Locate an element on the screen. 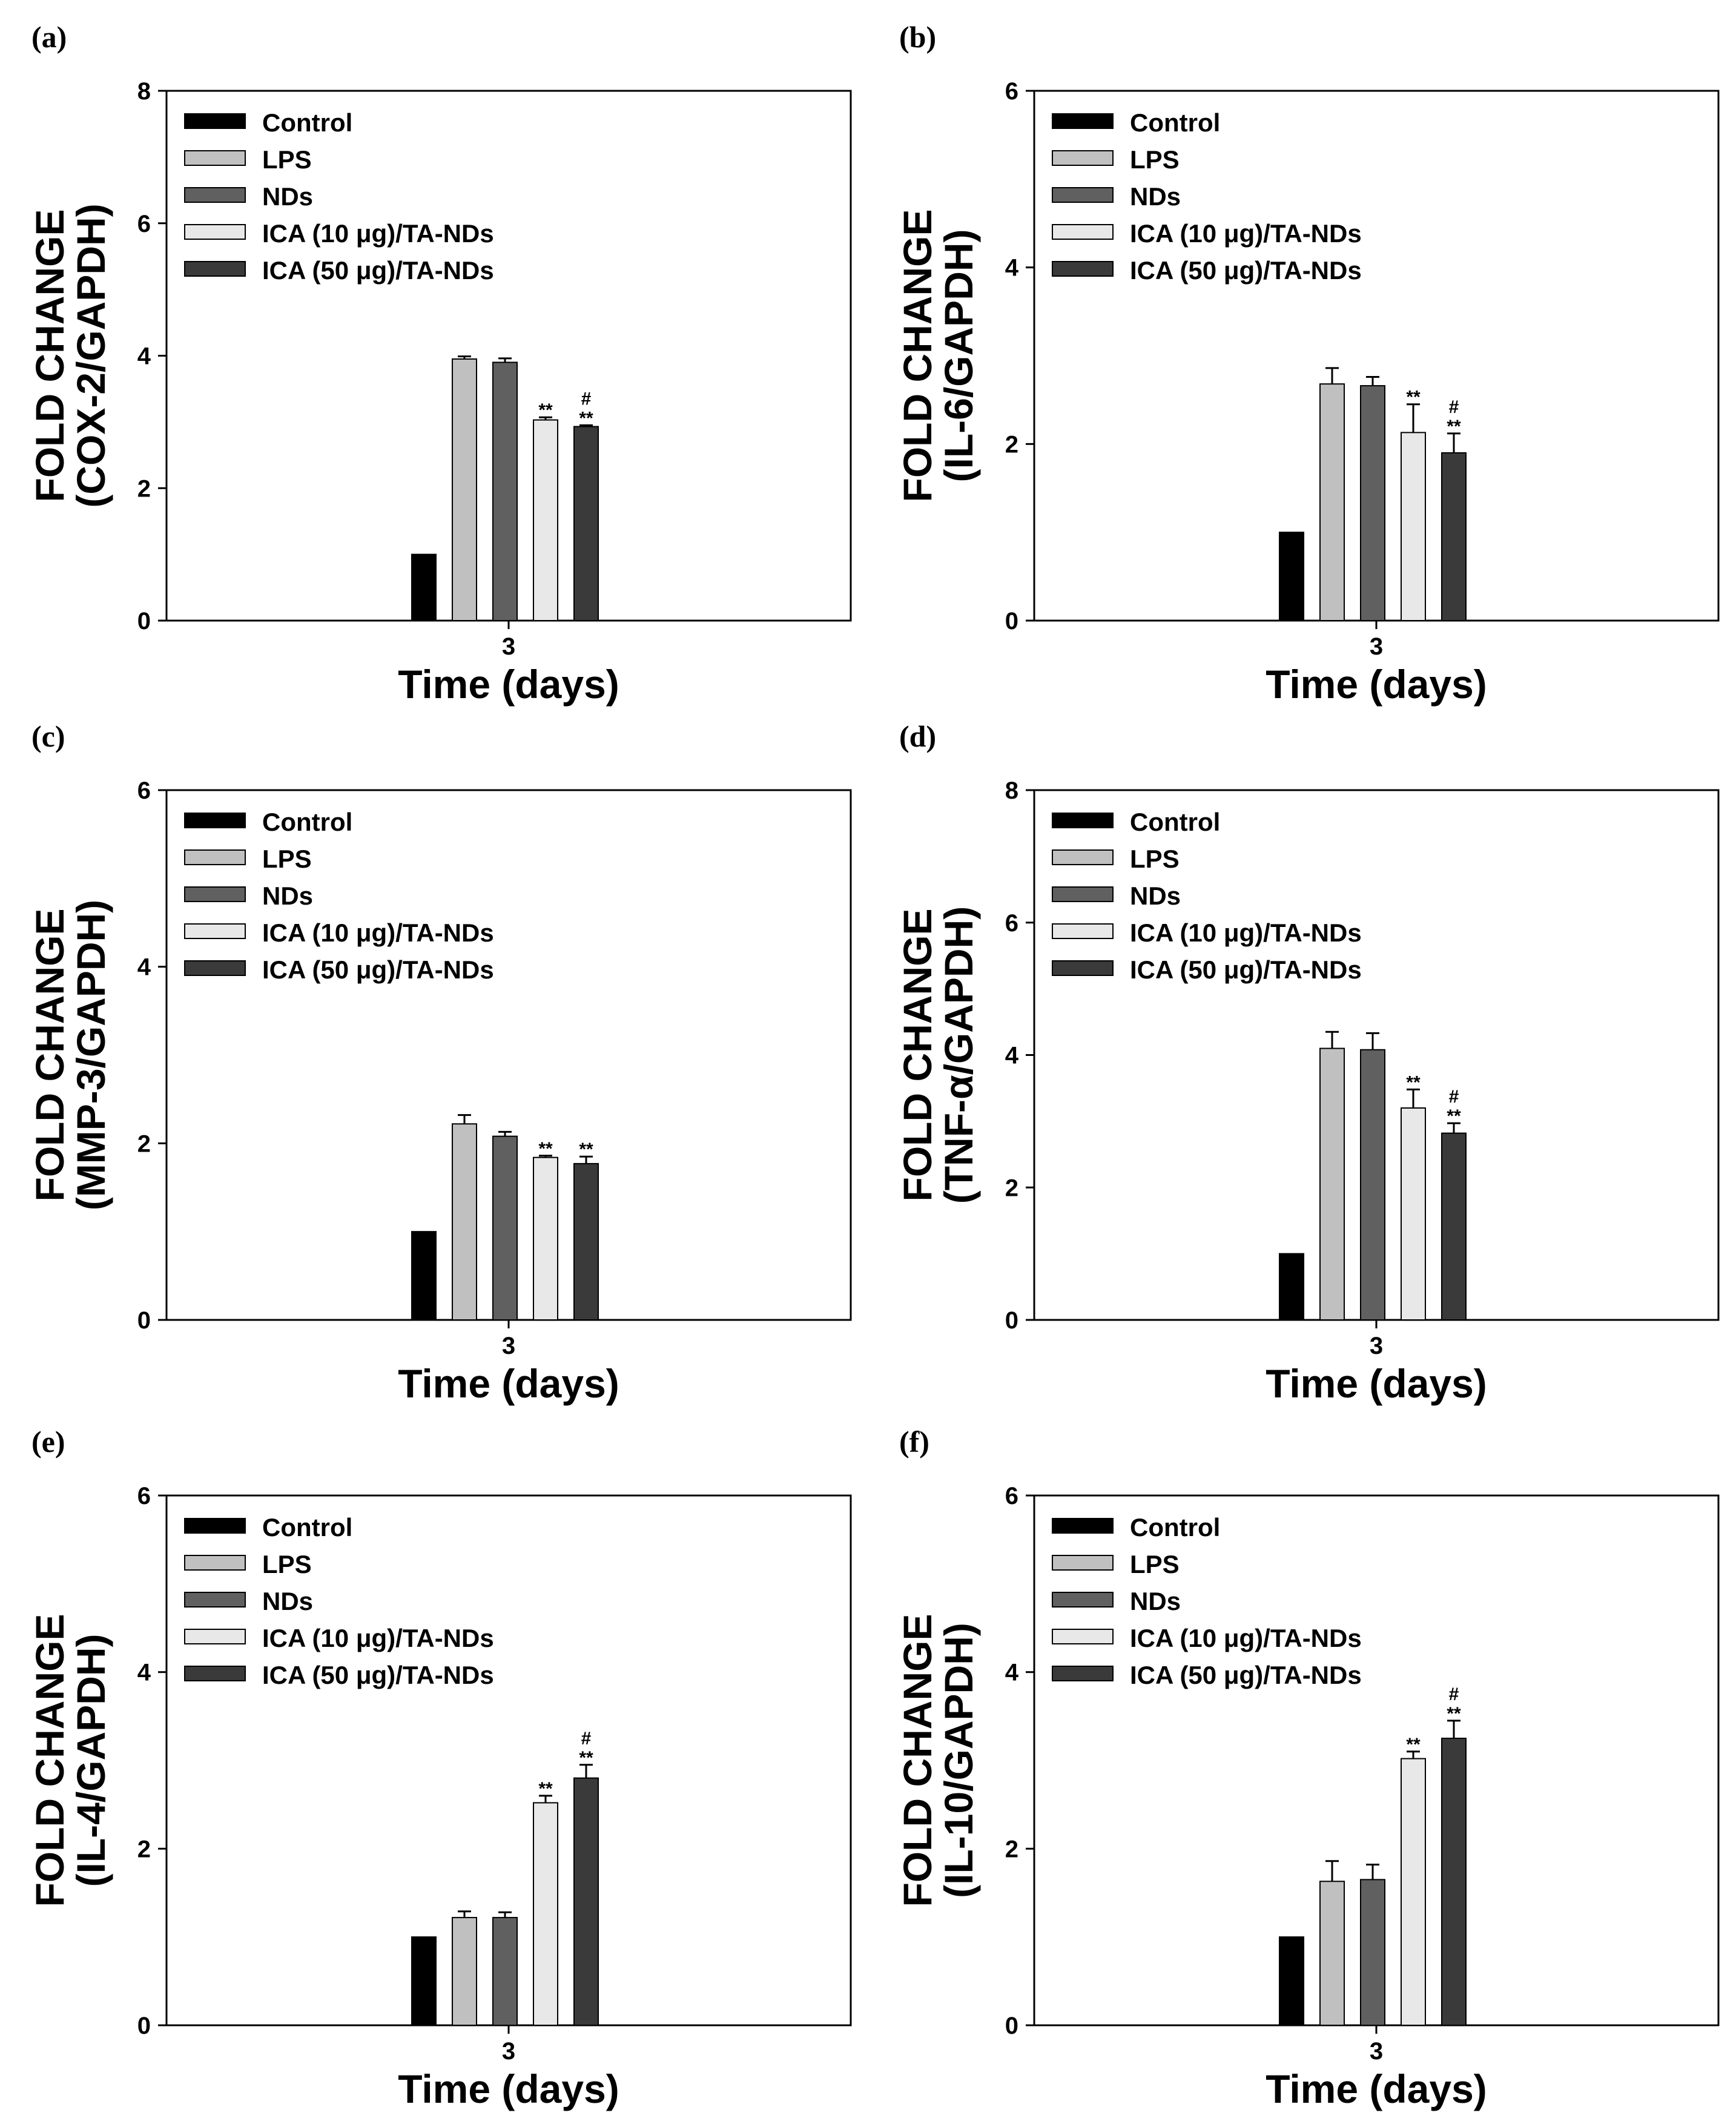 This screenshot has width=1736, height=2127. panel-label: (b) is located at coordinates (917, 37).